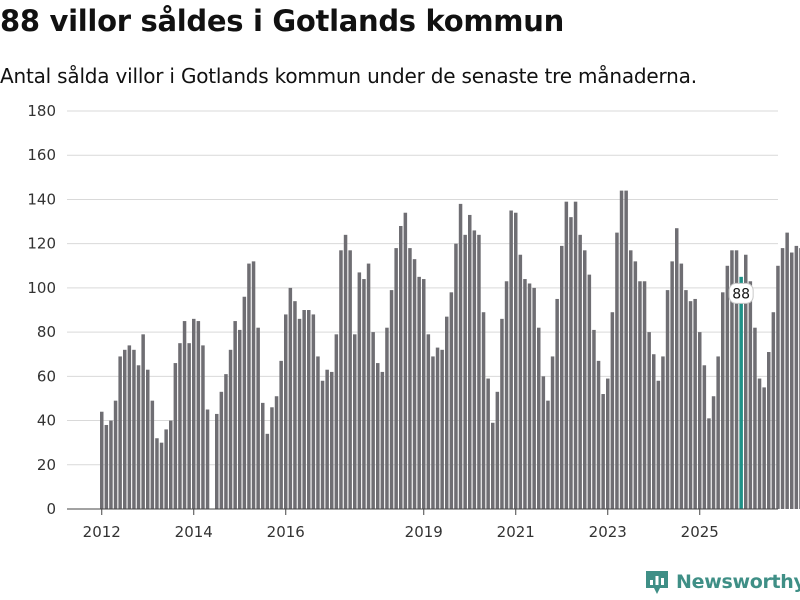 The width and height of the screenshot is (800, 600). I want to click on chart-title: 88 villor såldes i Gotlands kommun, so click(282, 21).